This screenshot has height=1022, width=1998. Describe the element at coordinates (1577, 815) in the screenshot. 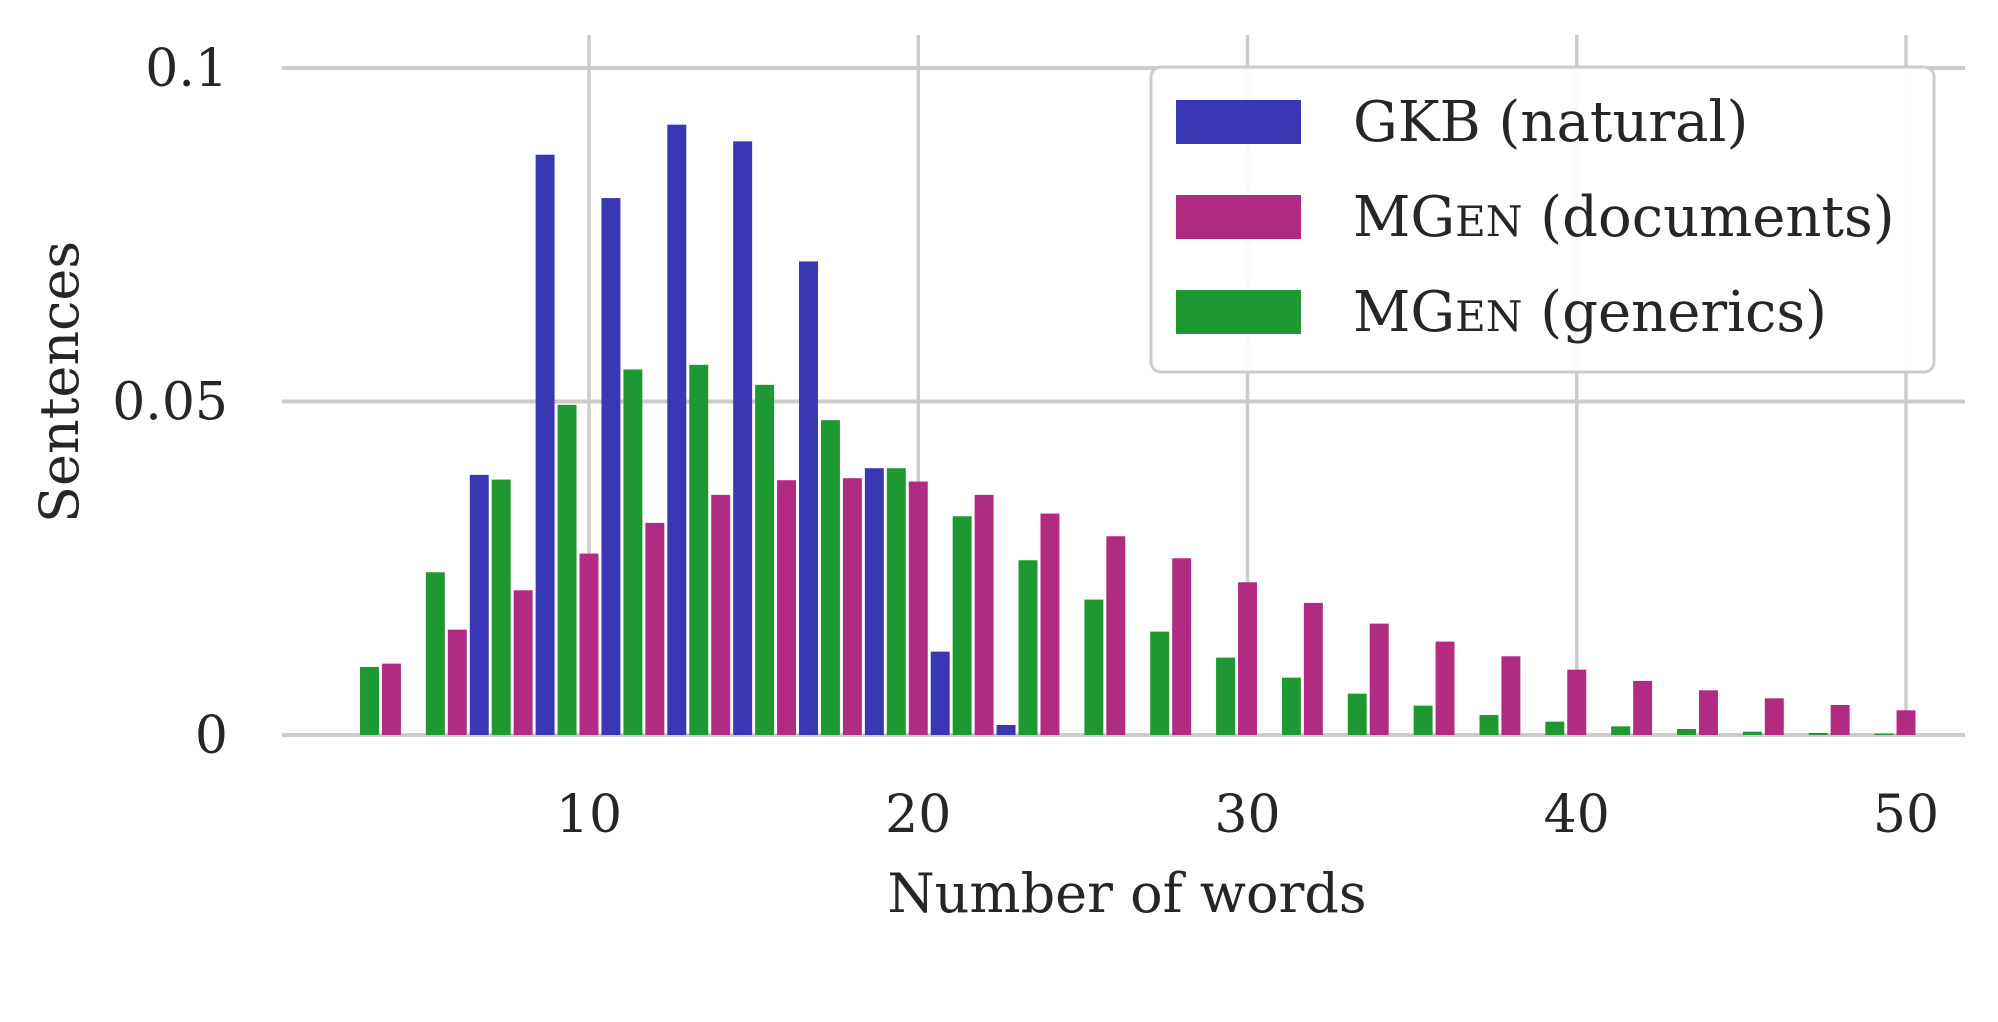

I see `x-tick-label: 40` at that location.